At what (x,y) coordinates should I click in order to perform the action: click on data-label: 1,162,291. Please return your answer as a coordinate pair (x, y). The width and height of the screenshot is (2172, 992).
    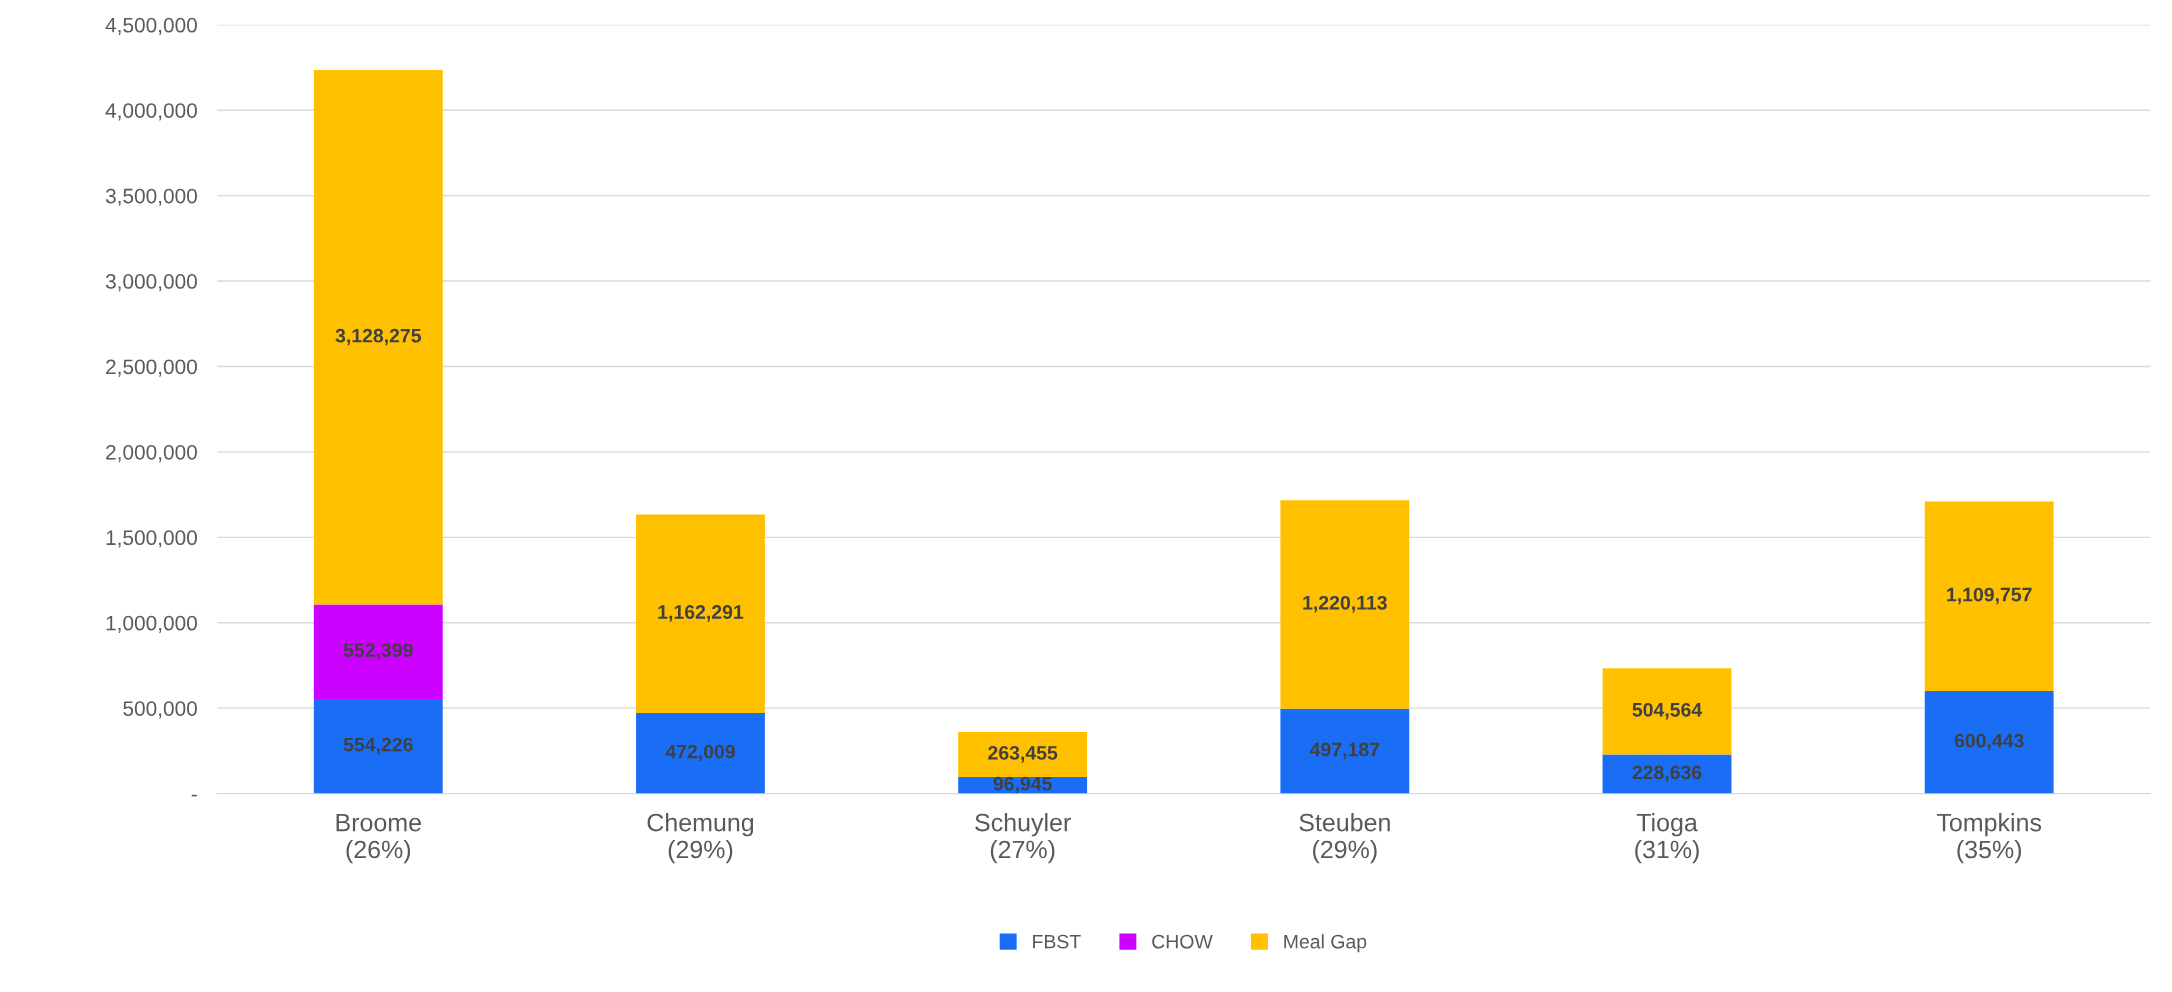
    Looking at the image, I should click on (701, 613).